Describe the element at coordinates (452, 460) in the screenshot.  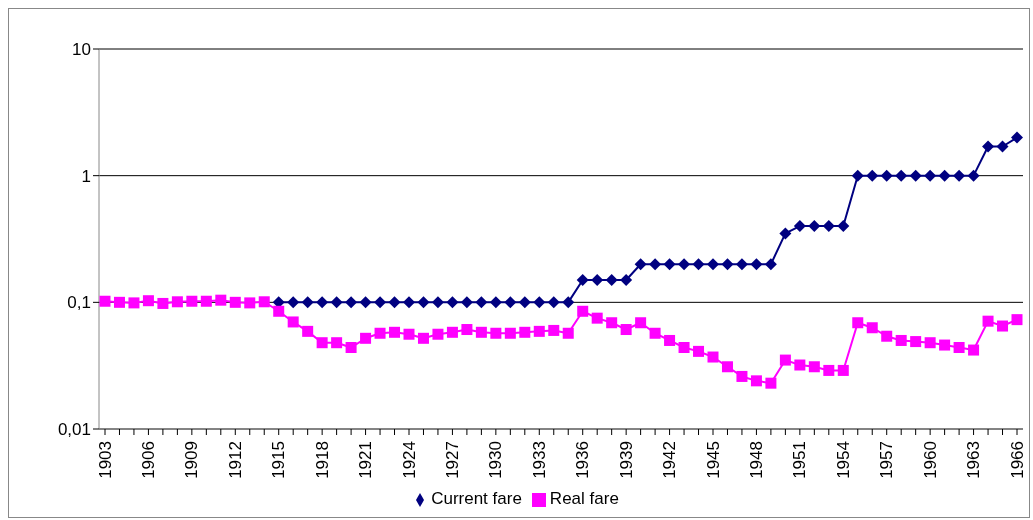
I see `x-tick-label: 1927` at that location.